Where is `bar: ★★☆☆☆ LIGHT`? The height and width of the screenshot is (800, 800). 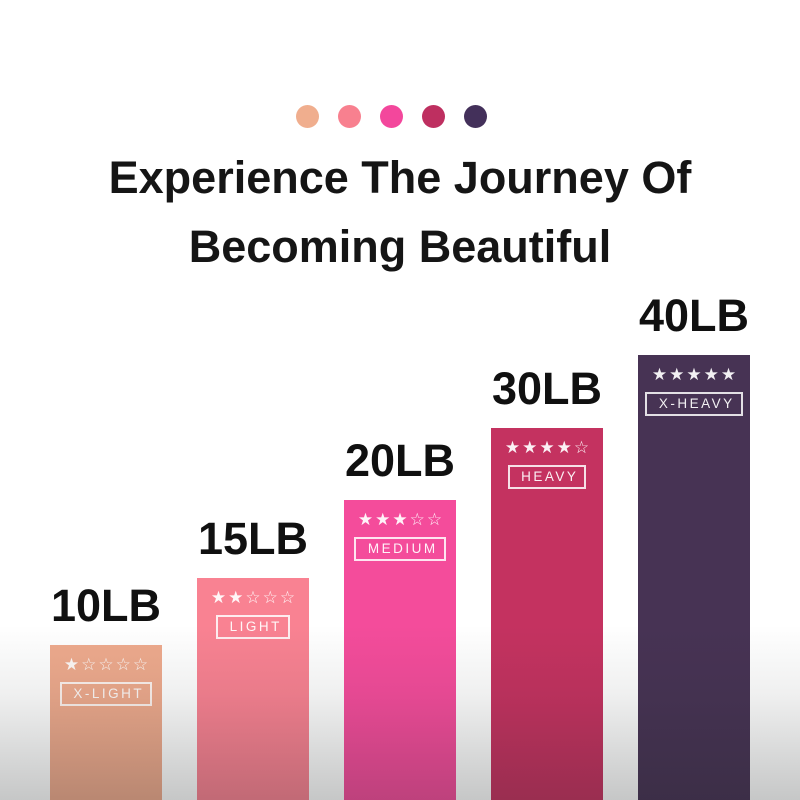
bar: ★★☆☆☆ LIGHT is located at coordinates (253, 689).